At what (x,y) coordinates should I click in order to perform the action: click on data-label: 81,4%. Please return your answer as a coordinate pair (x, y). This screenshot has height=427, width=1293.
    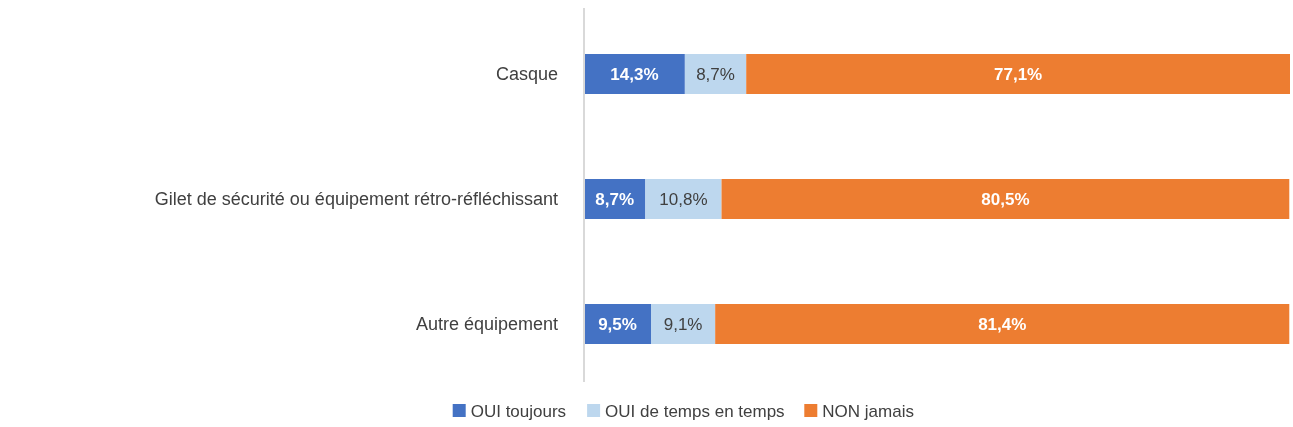
    Looking at the image, I should click on (1002, 324).